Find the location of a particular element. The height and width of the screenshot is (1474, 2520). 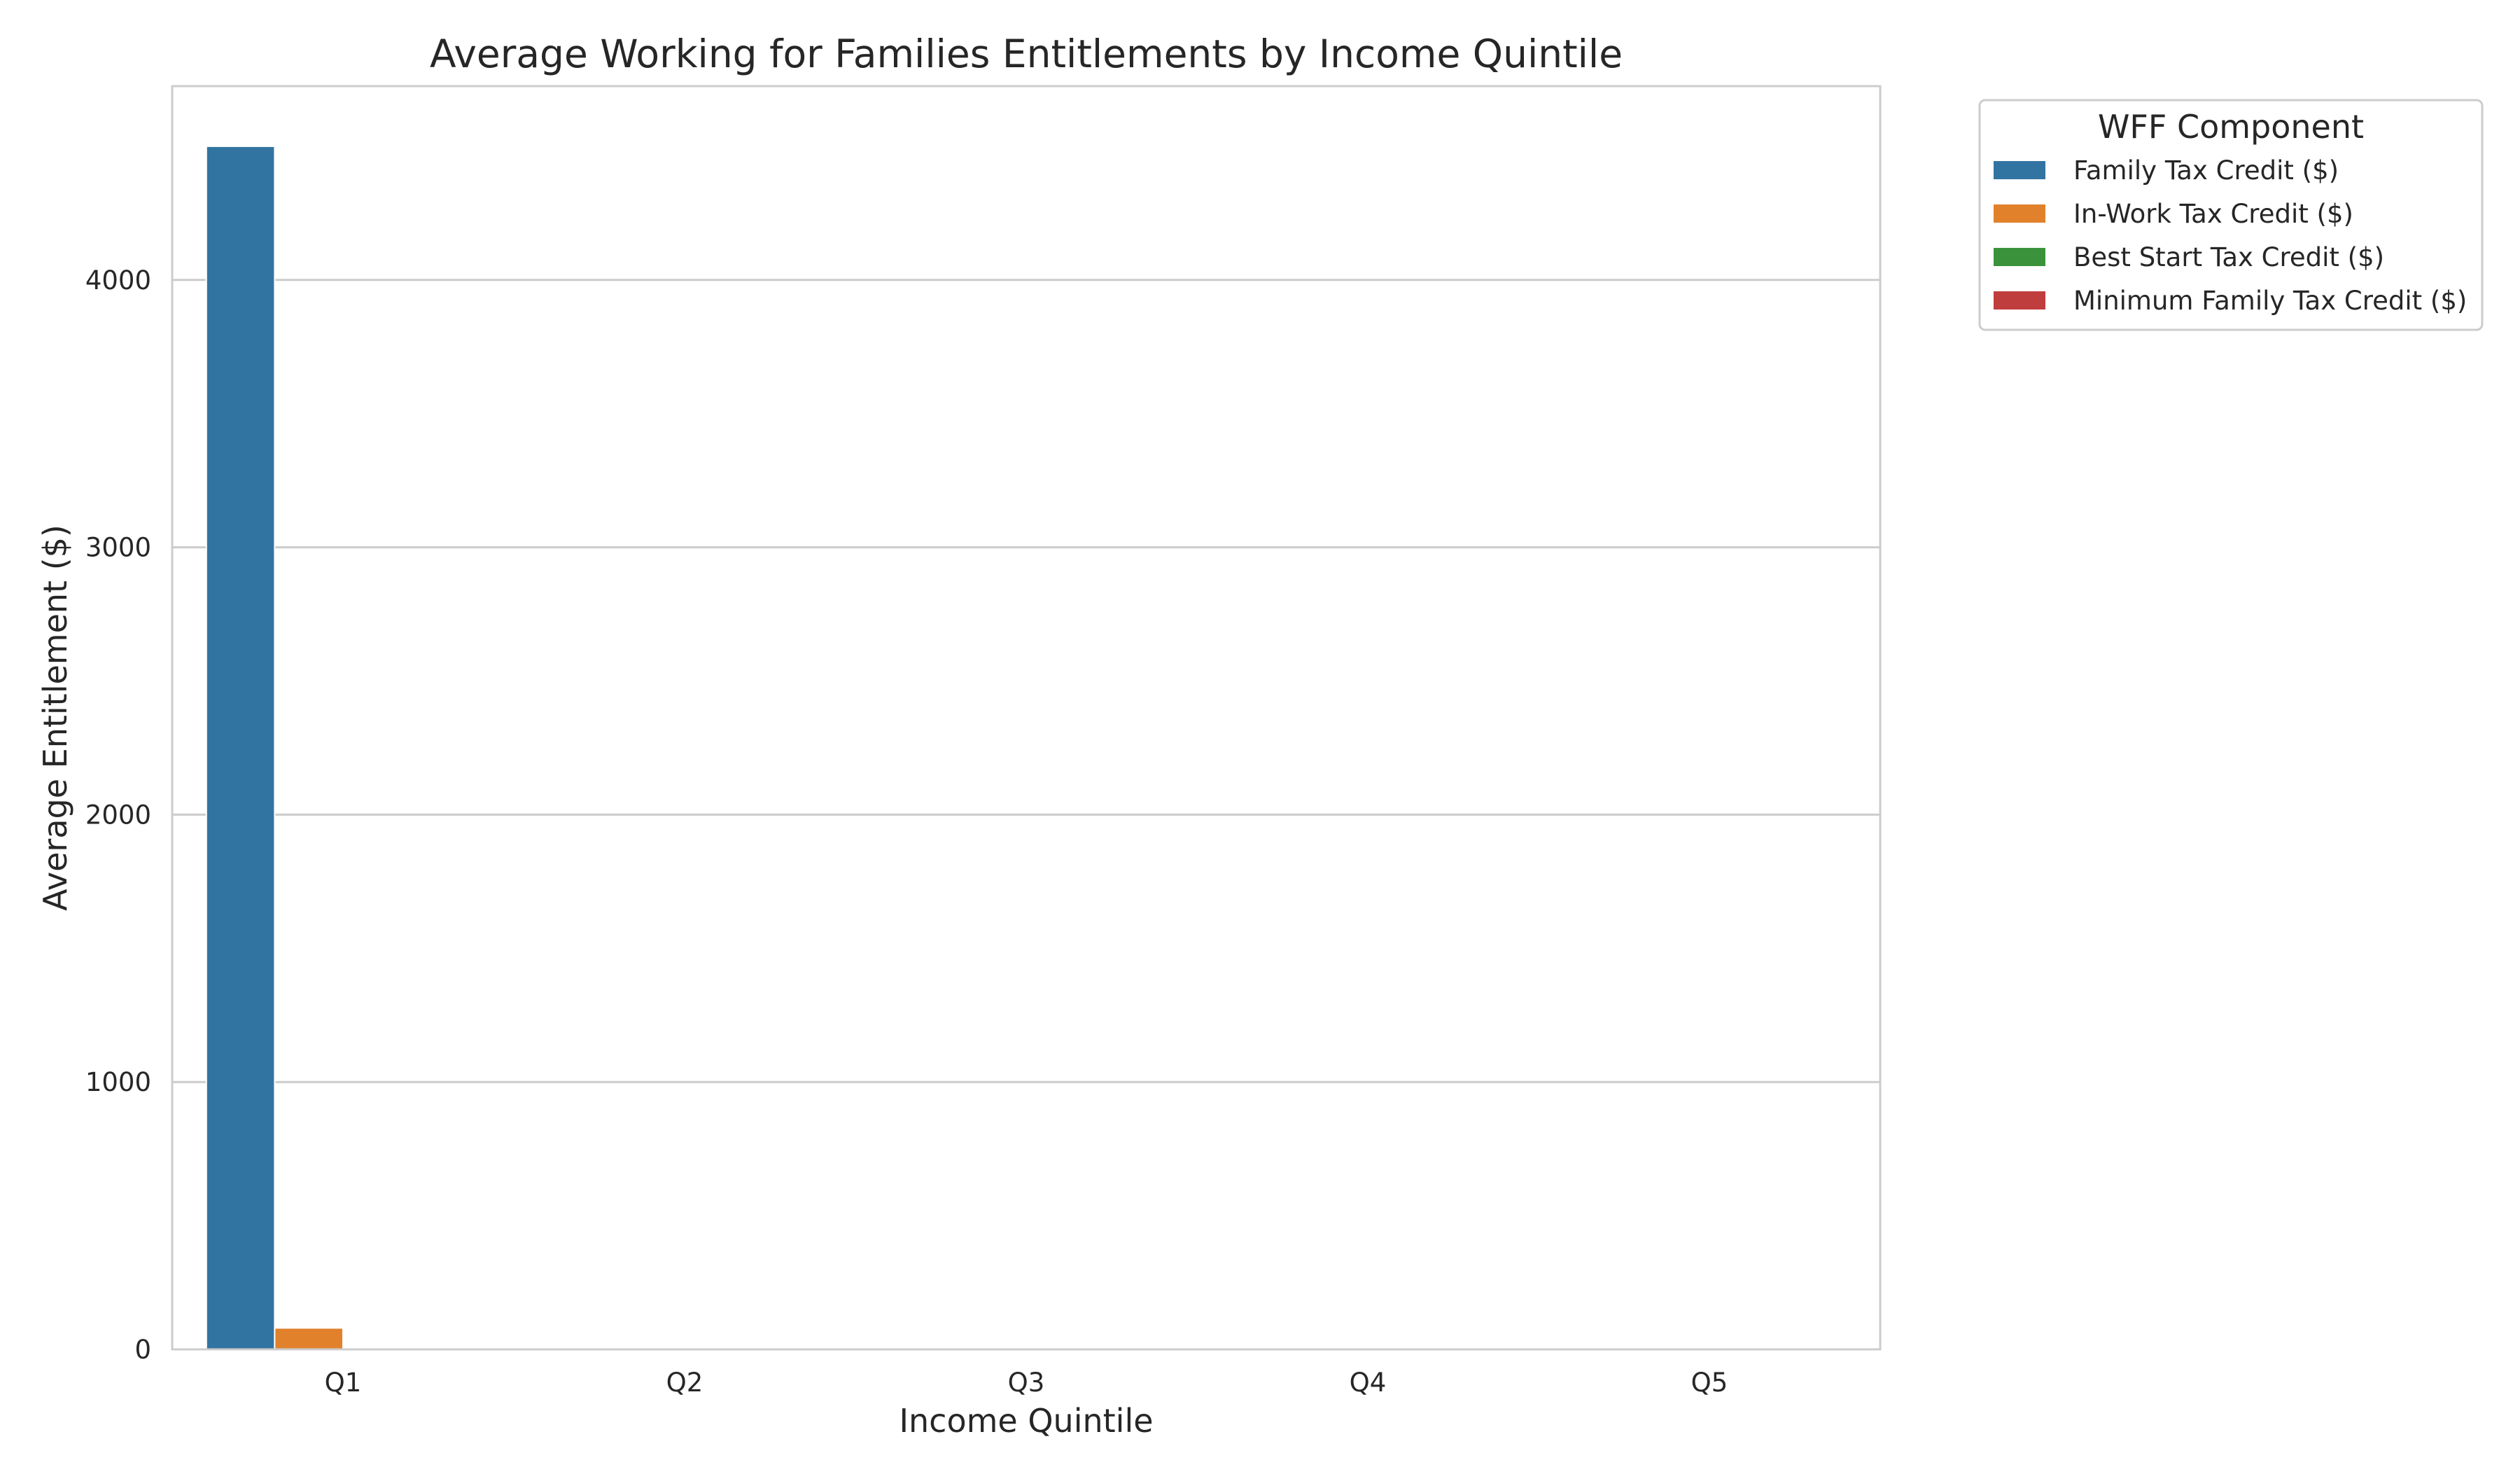

legend-label: Family Tax Credit ($) is located at coordinates (2206, 170).